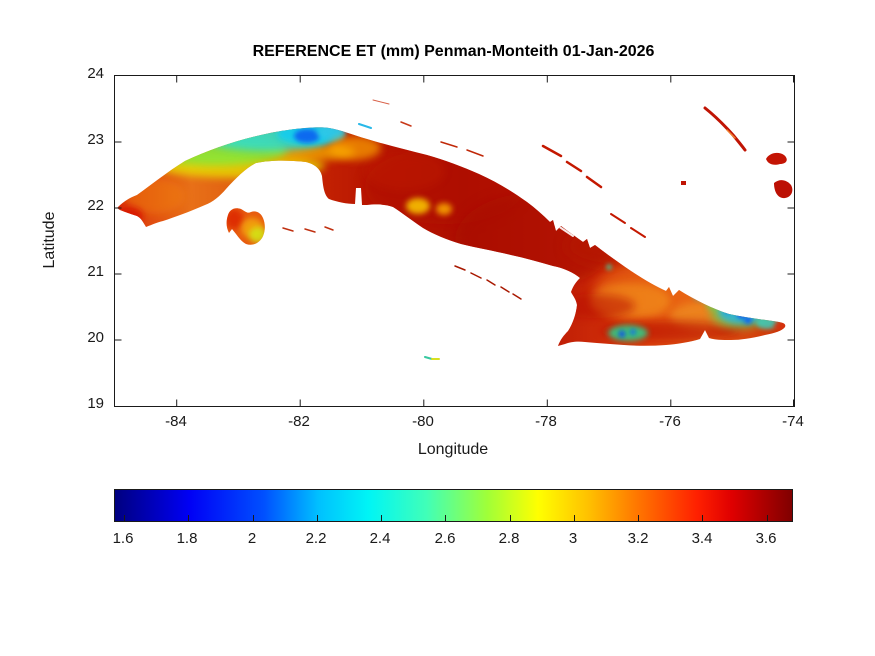 This screenshot has width=875, height=656. Describe the element at coordinates (432, 358) in the screenshot. I see `cayman-islands` at that location.